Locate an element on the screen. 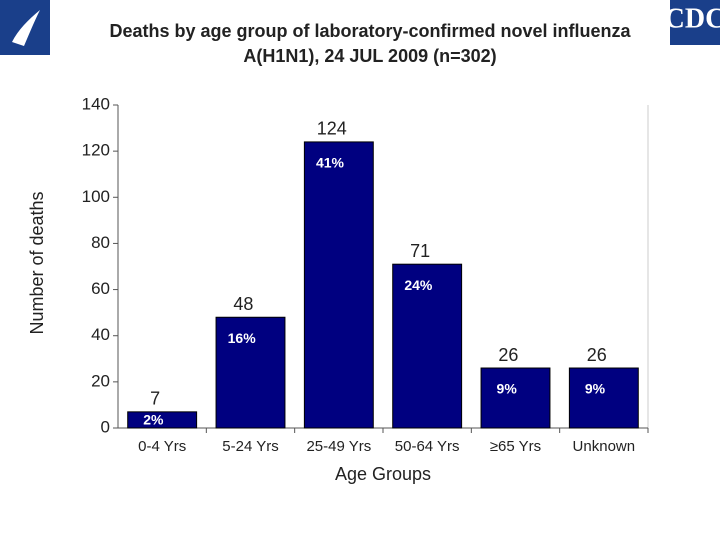 The width and height of the screenshot is (720, 540). y-tick-label: 0 is located at coordinates (105, 426).